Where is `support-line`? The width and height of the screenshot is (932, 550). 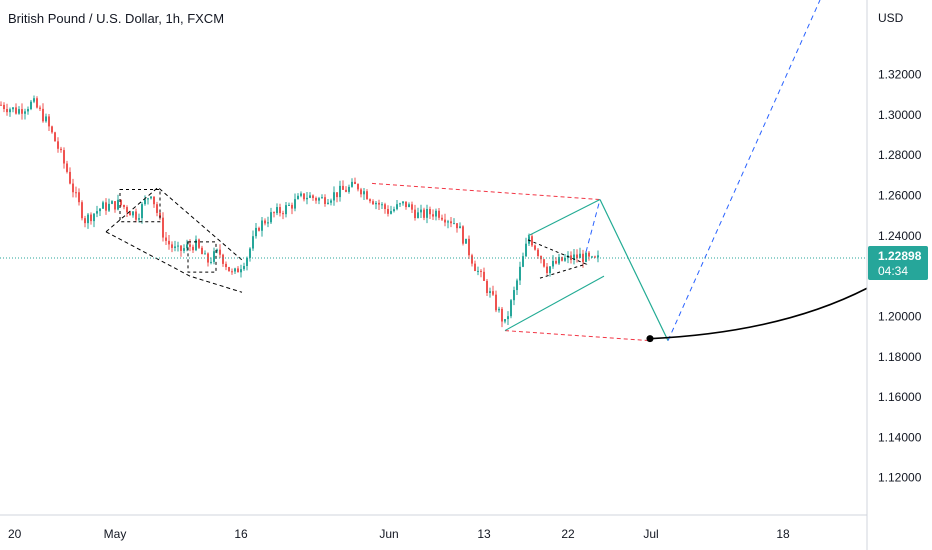
support-line is located at coordinates (577, 336).